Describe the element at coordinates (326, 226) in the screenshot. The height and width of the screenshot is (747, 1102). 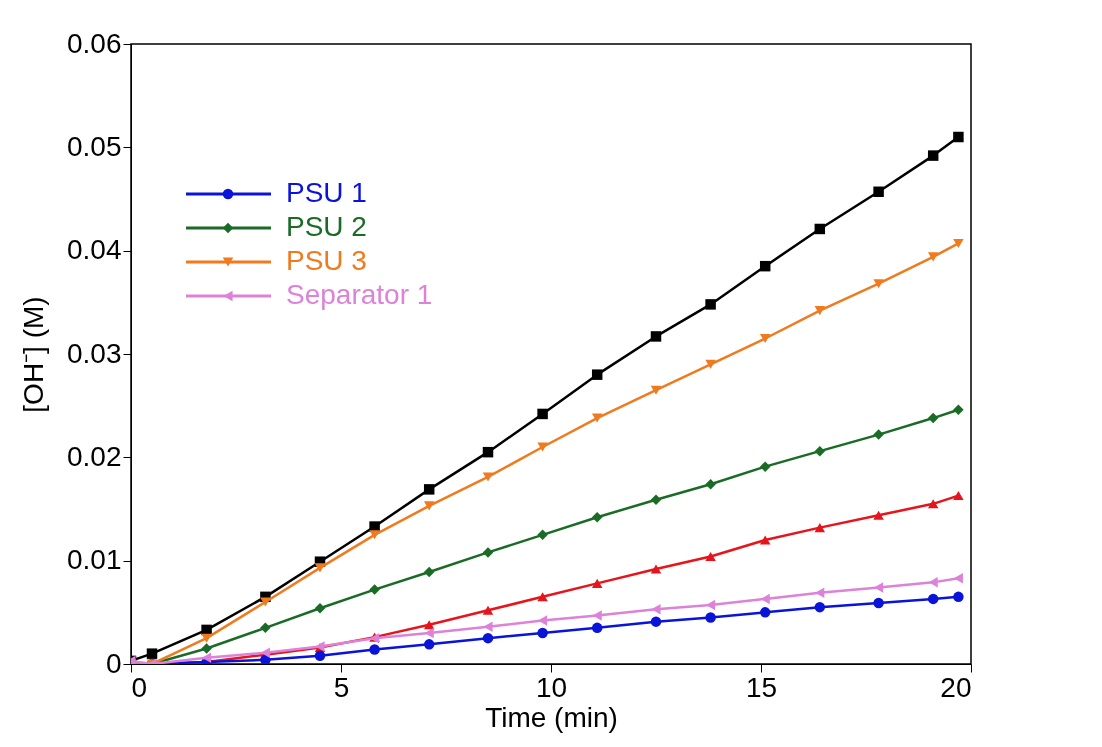
I see `legend-label: PSU 2` at that location.